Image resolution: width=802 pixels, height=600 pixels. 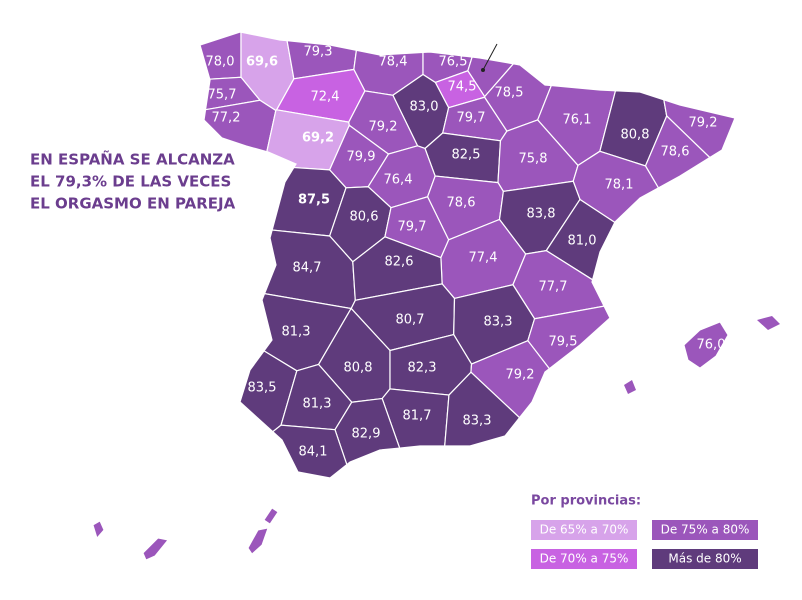 I want to click on value-label: 77,7, so click(x=553, y=287).